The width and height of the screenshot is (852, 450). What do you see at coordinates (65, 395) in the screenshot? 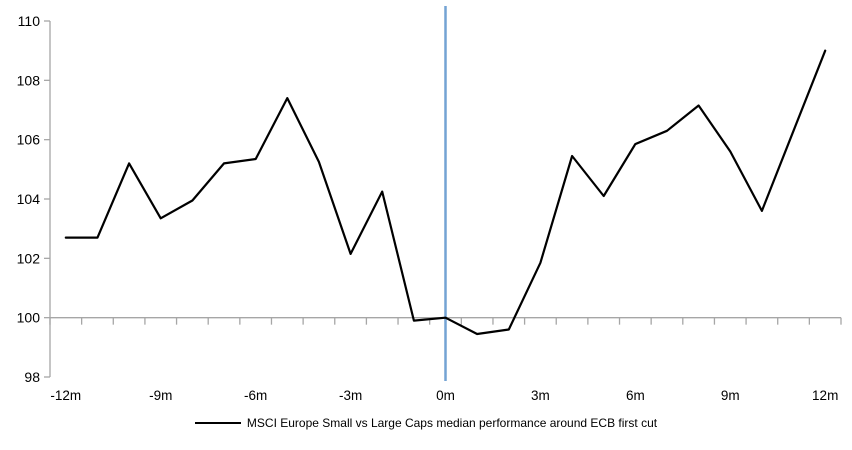
I see `x-tick-label: -12m` at bounding box center [65, 395].